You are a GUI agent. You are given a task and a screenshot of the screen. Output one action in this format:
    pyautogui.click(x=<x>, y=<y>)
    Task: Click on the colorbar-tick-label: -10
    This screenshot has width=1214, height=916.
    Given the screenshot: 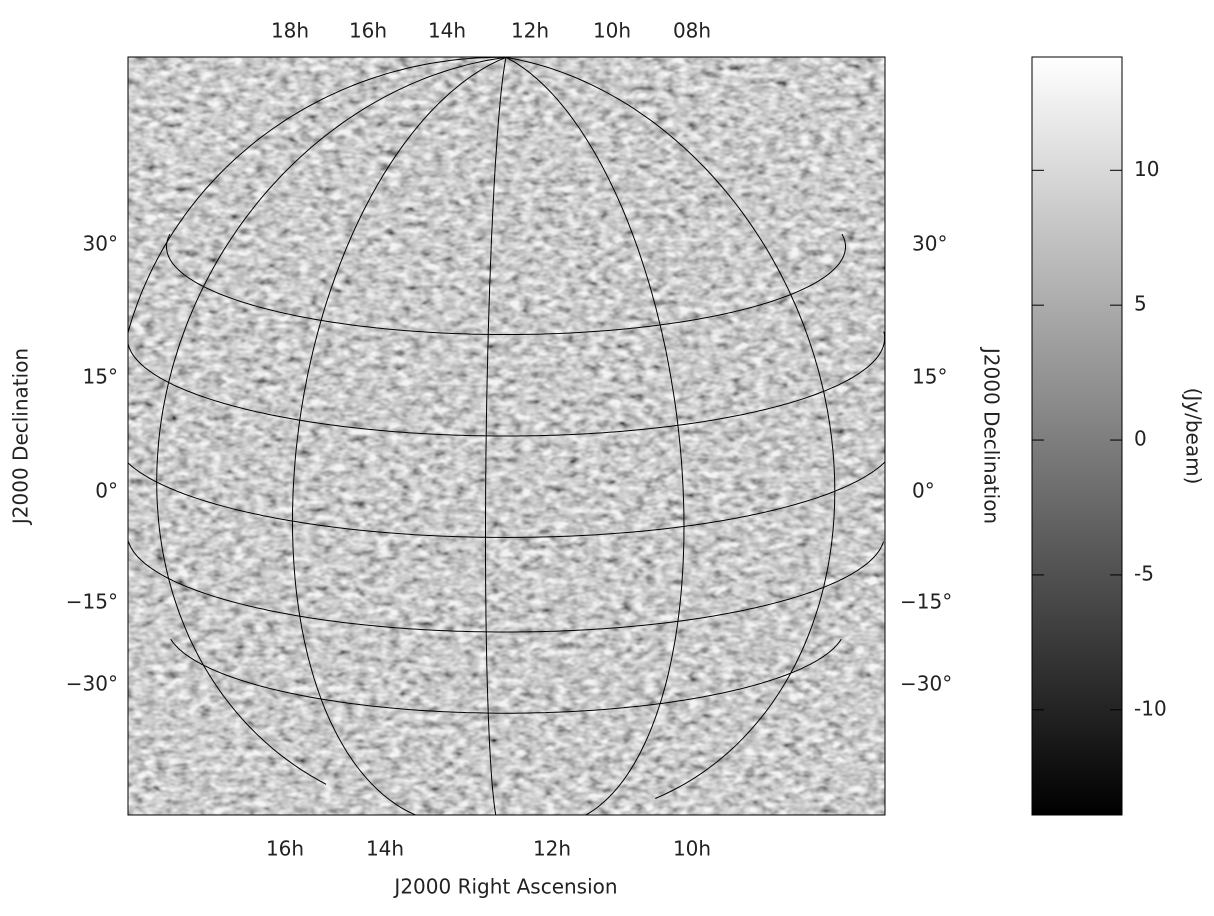 What is the action you would take?
    pyautogui.click(x=1150, y=708)
    